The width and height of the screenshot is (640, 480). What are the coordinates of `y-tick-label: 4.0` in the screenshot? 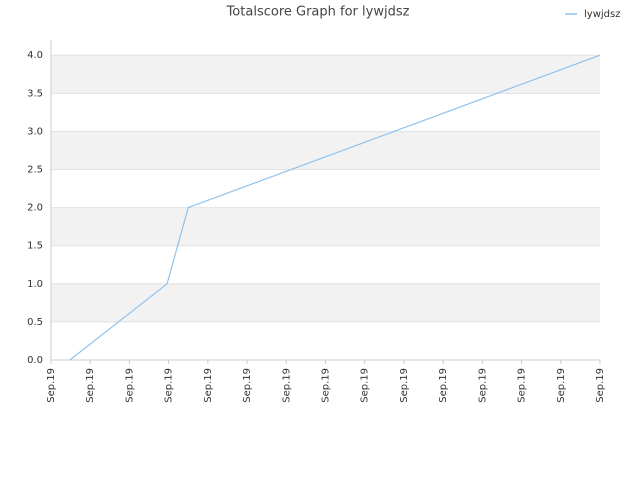 It's located at (35, 55).